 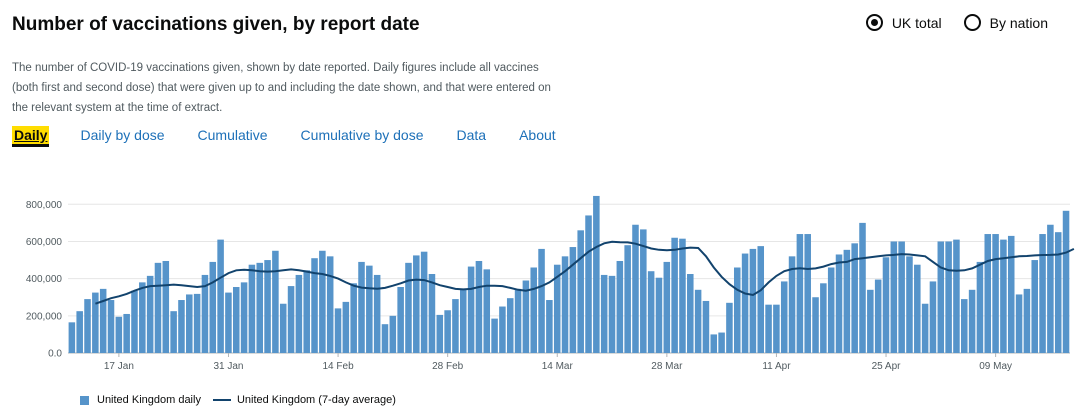 What do you see at coordinates (55, 354) in the screenshot?
I see `y-tick-label: 0.0` at bounding box center [55, 354].